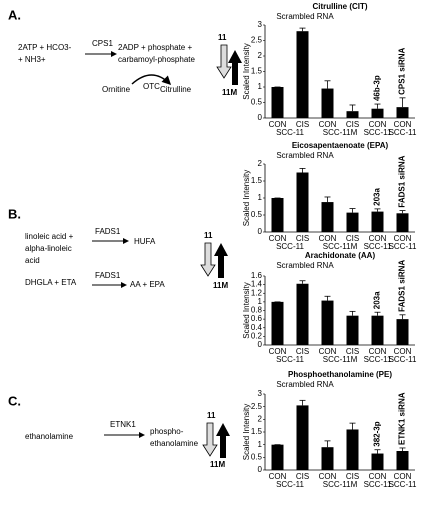 This screenshot has width=433, height=522. Describe the element at coordinates (257, 275) in the screenshot. I see `y-tick-label: 1.6` at that location.